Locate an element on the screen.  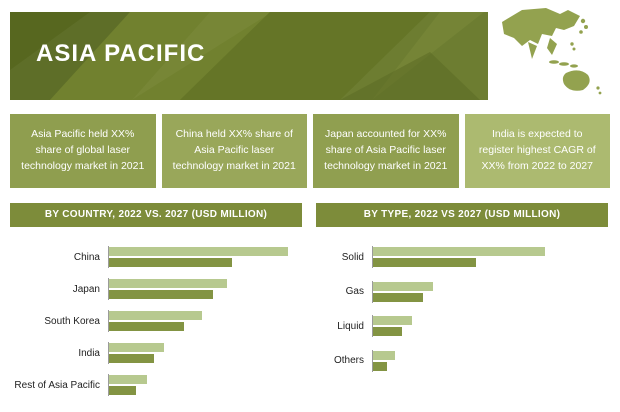
category-label: Rest of Asia Pacific is located at coordinates (57, 385).